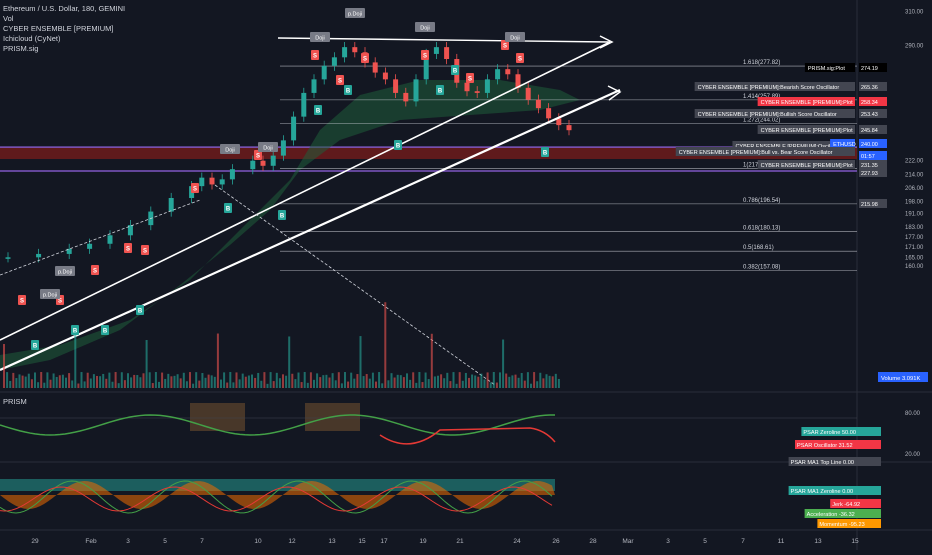 This screenshot has height=555, width=932. I want to click on indicator-label-value: 231.35, so click(869, 166).